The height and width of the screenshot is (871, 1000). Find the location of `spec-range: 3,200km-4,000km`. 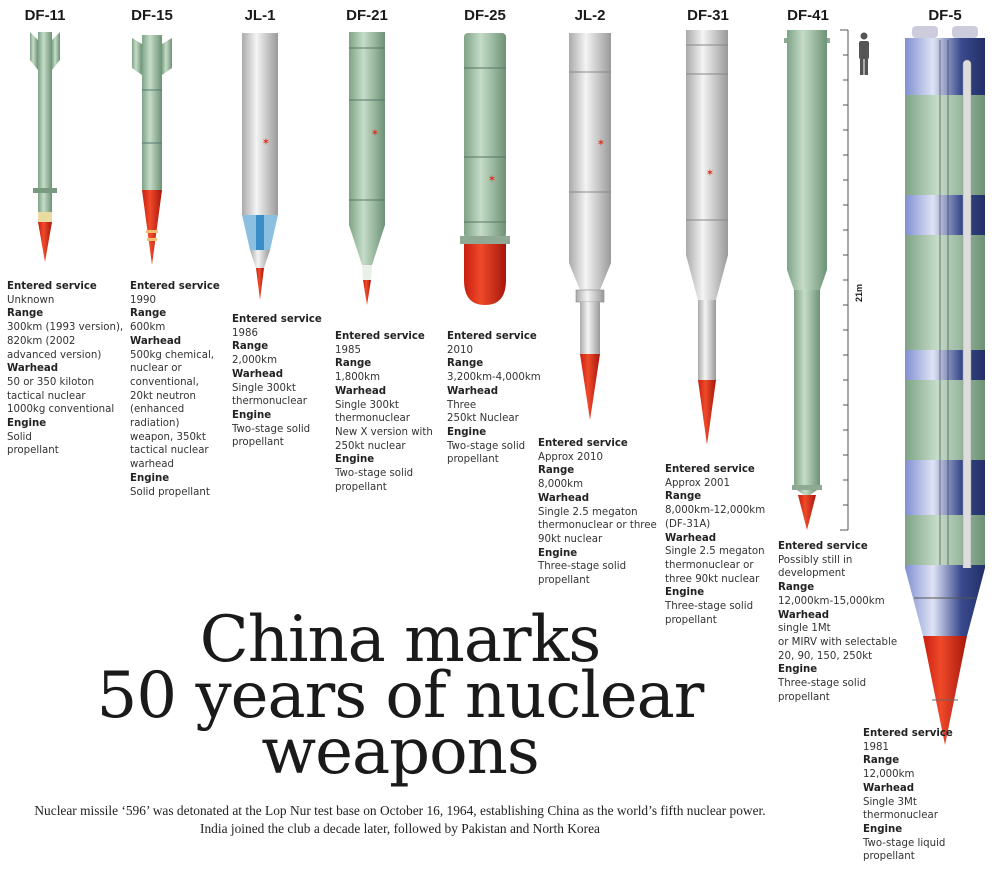

spec-range: 3,200km-4,000km is located at coordinates (494, 378).